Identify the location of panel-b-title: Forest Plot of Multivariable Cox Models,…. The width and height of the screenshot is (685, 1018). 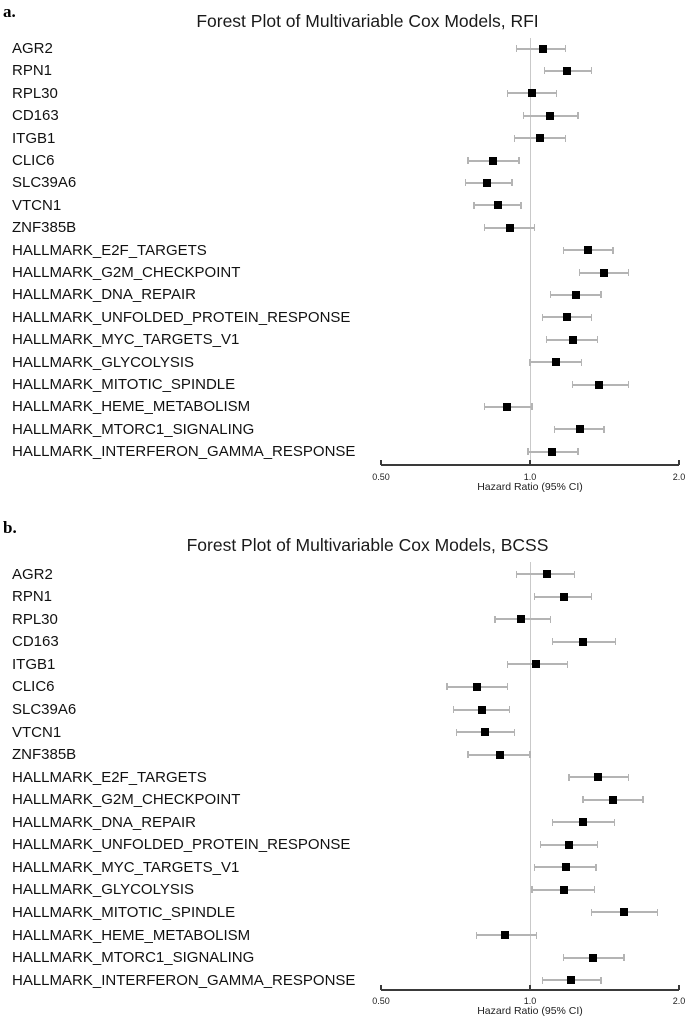
(367, 545).